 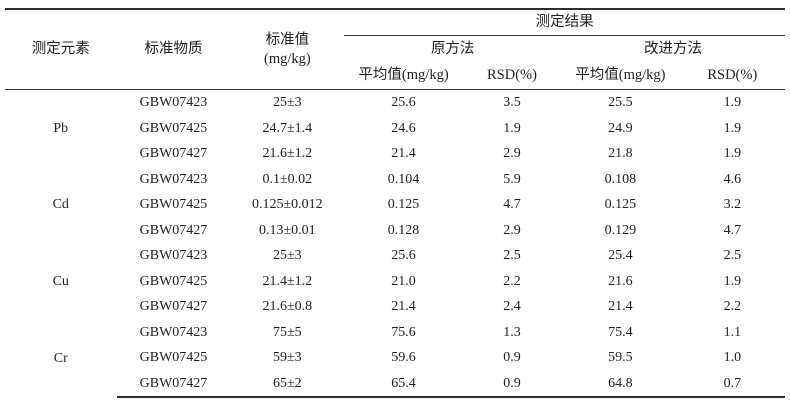 What do you see at coordinates (620, 102) in the screenshot?
I see `impr-mean-cell: 25.5` at bounding box center [620, 102].